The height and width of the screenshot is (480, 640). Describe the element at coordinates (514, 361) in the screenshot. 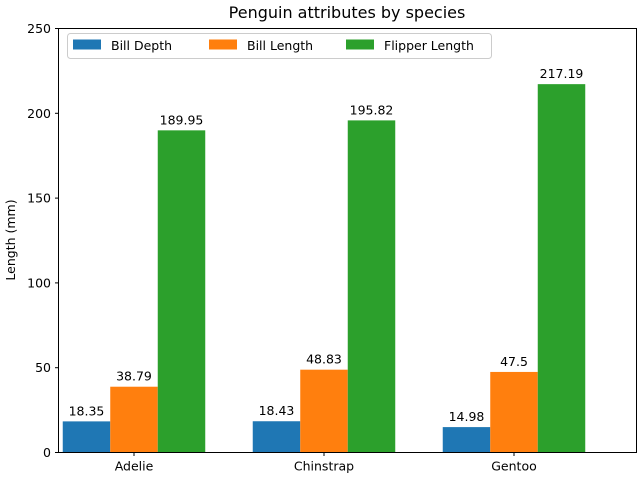

I see `data-label: 47.5` at that location.